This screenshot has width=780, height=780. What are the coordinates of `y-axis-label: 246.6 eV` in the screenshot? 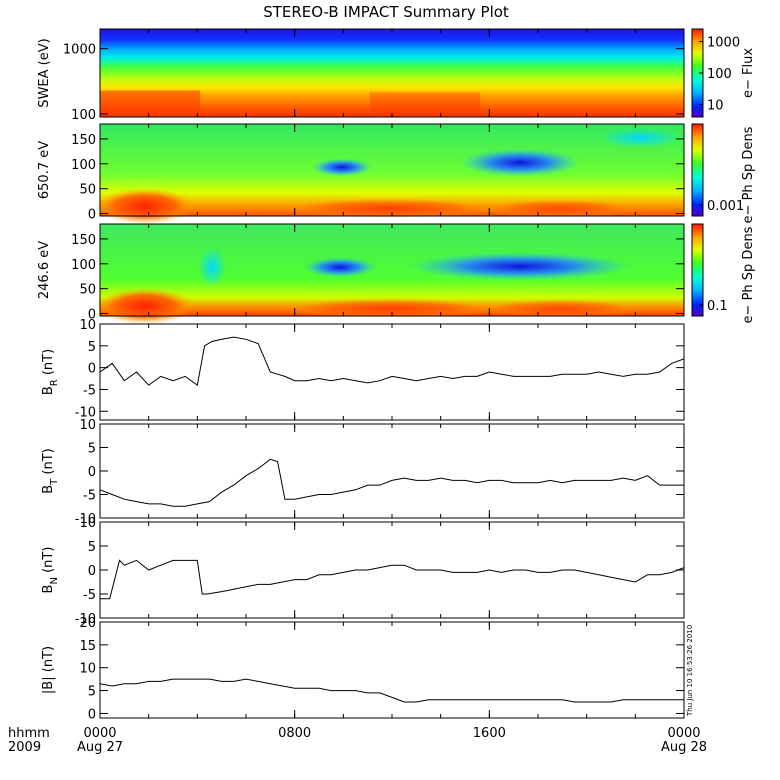 It's located at (44, 270).